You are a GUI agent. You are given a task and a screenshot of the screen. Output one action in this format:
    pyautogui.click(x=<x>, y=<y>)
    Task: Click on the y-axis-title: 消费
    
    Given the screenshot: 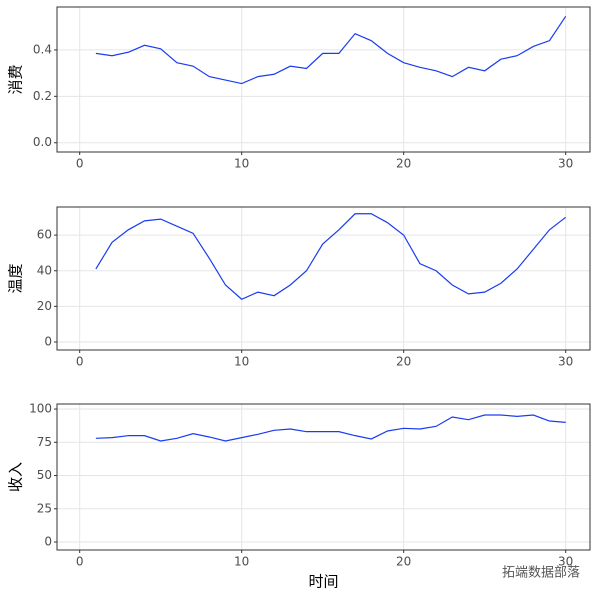 What is the action you would take?
    pyautogui.click(x=16, y=79)
    